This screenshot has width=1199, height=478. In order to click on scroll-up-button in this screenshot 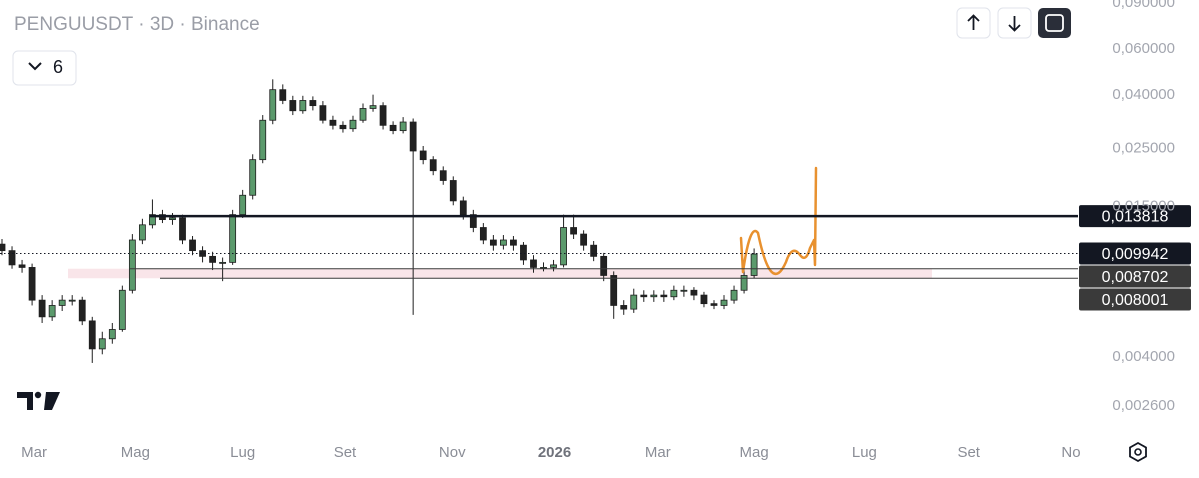, I will do `click(973, 23)`.